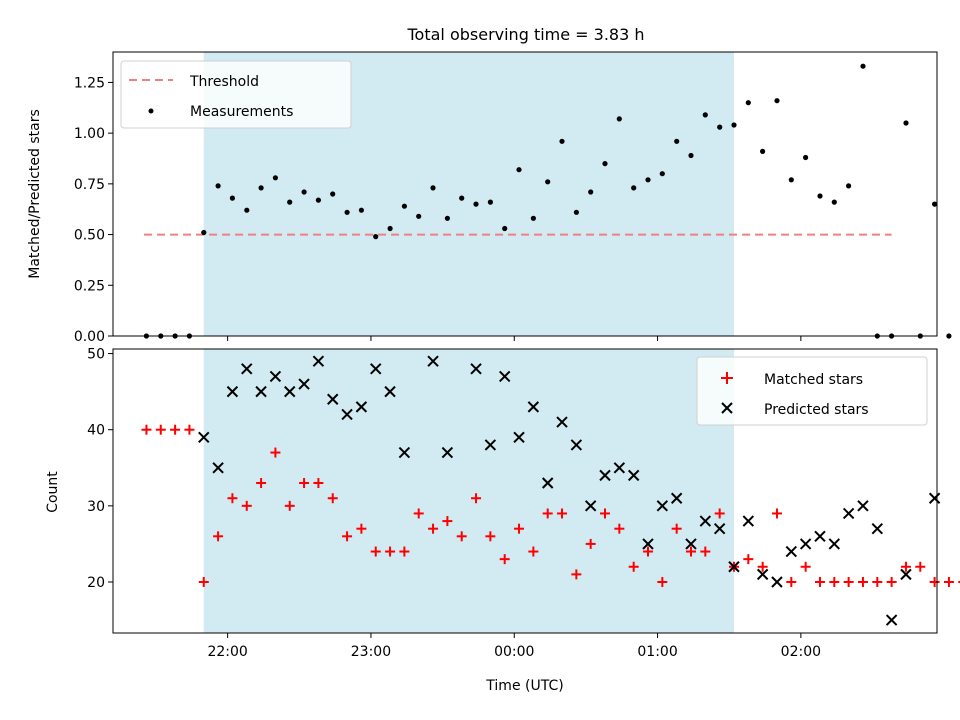 The width and height of the screenshot is (960, 720). What do you see at coordinates (89, 236) in the screenshot?
I see `top-y-tick-label: 0.50` at bounding box center [89, 236].